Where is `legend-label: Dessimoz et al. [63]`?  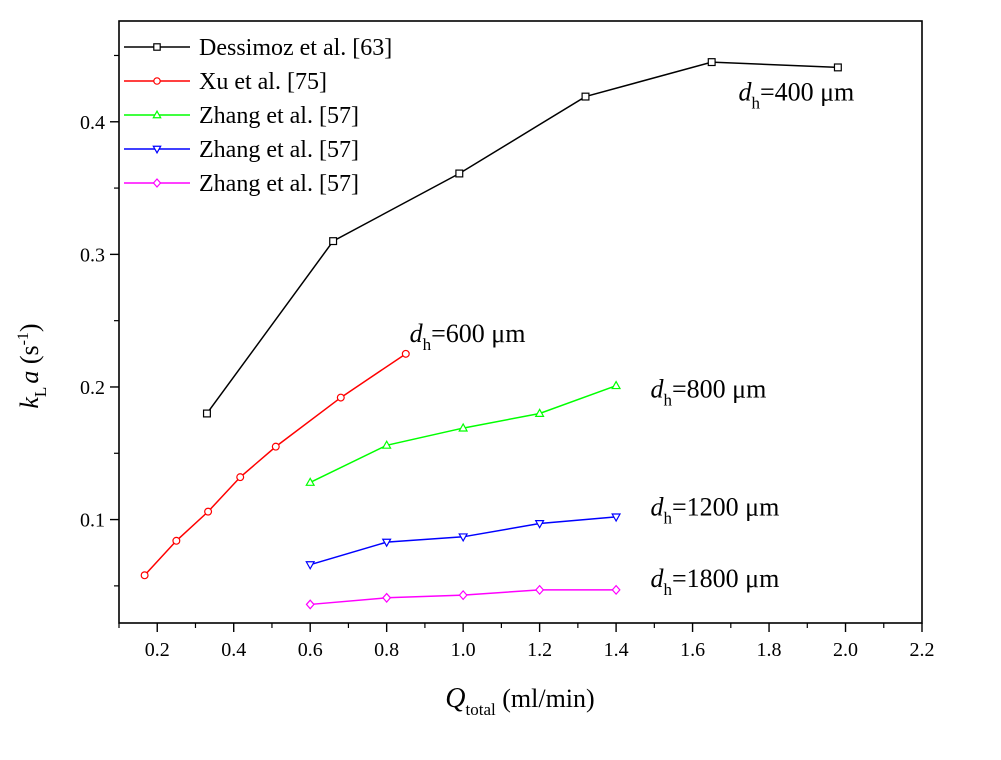 legend-label: Dessimoz et al. [63] is located at coordinates (295, 48).